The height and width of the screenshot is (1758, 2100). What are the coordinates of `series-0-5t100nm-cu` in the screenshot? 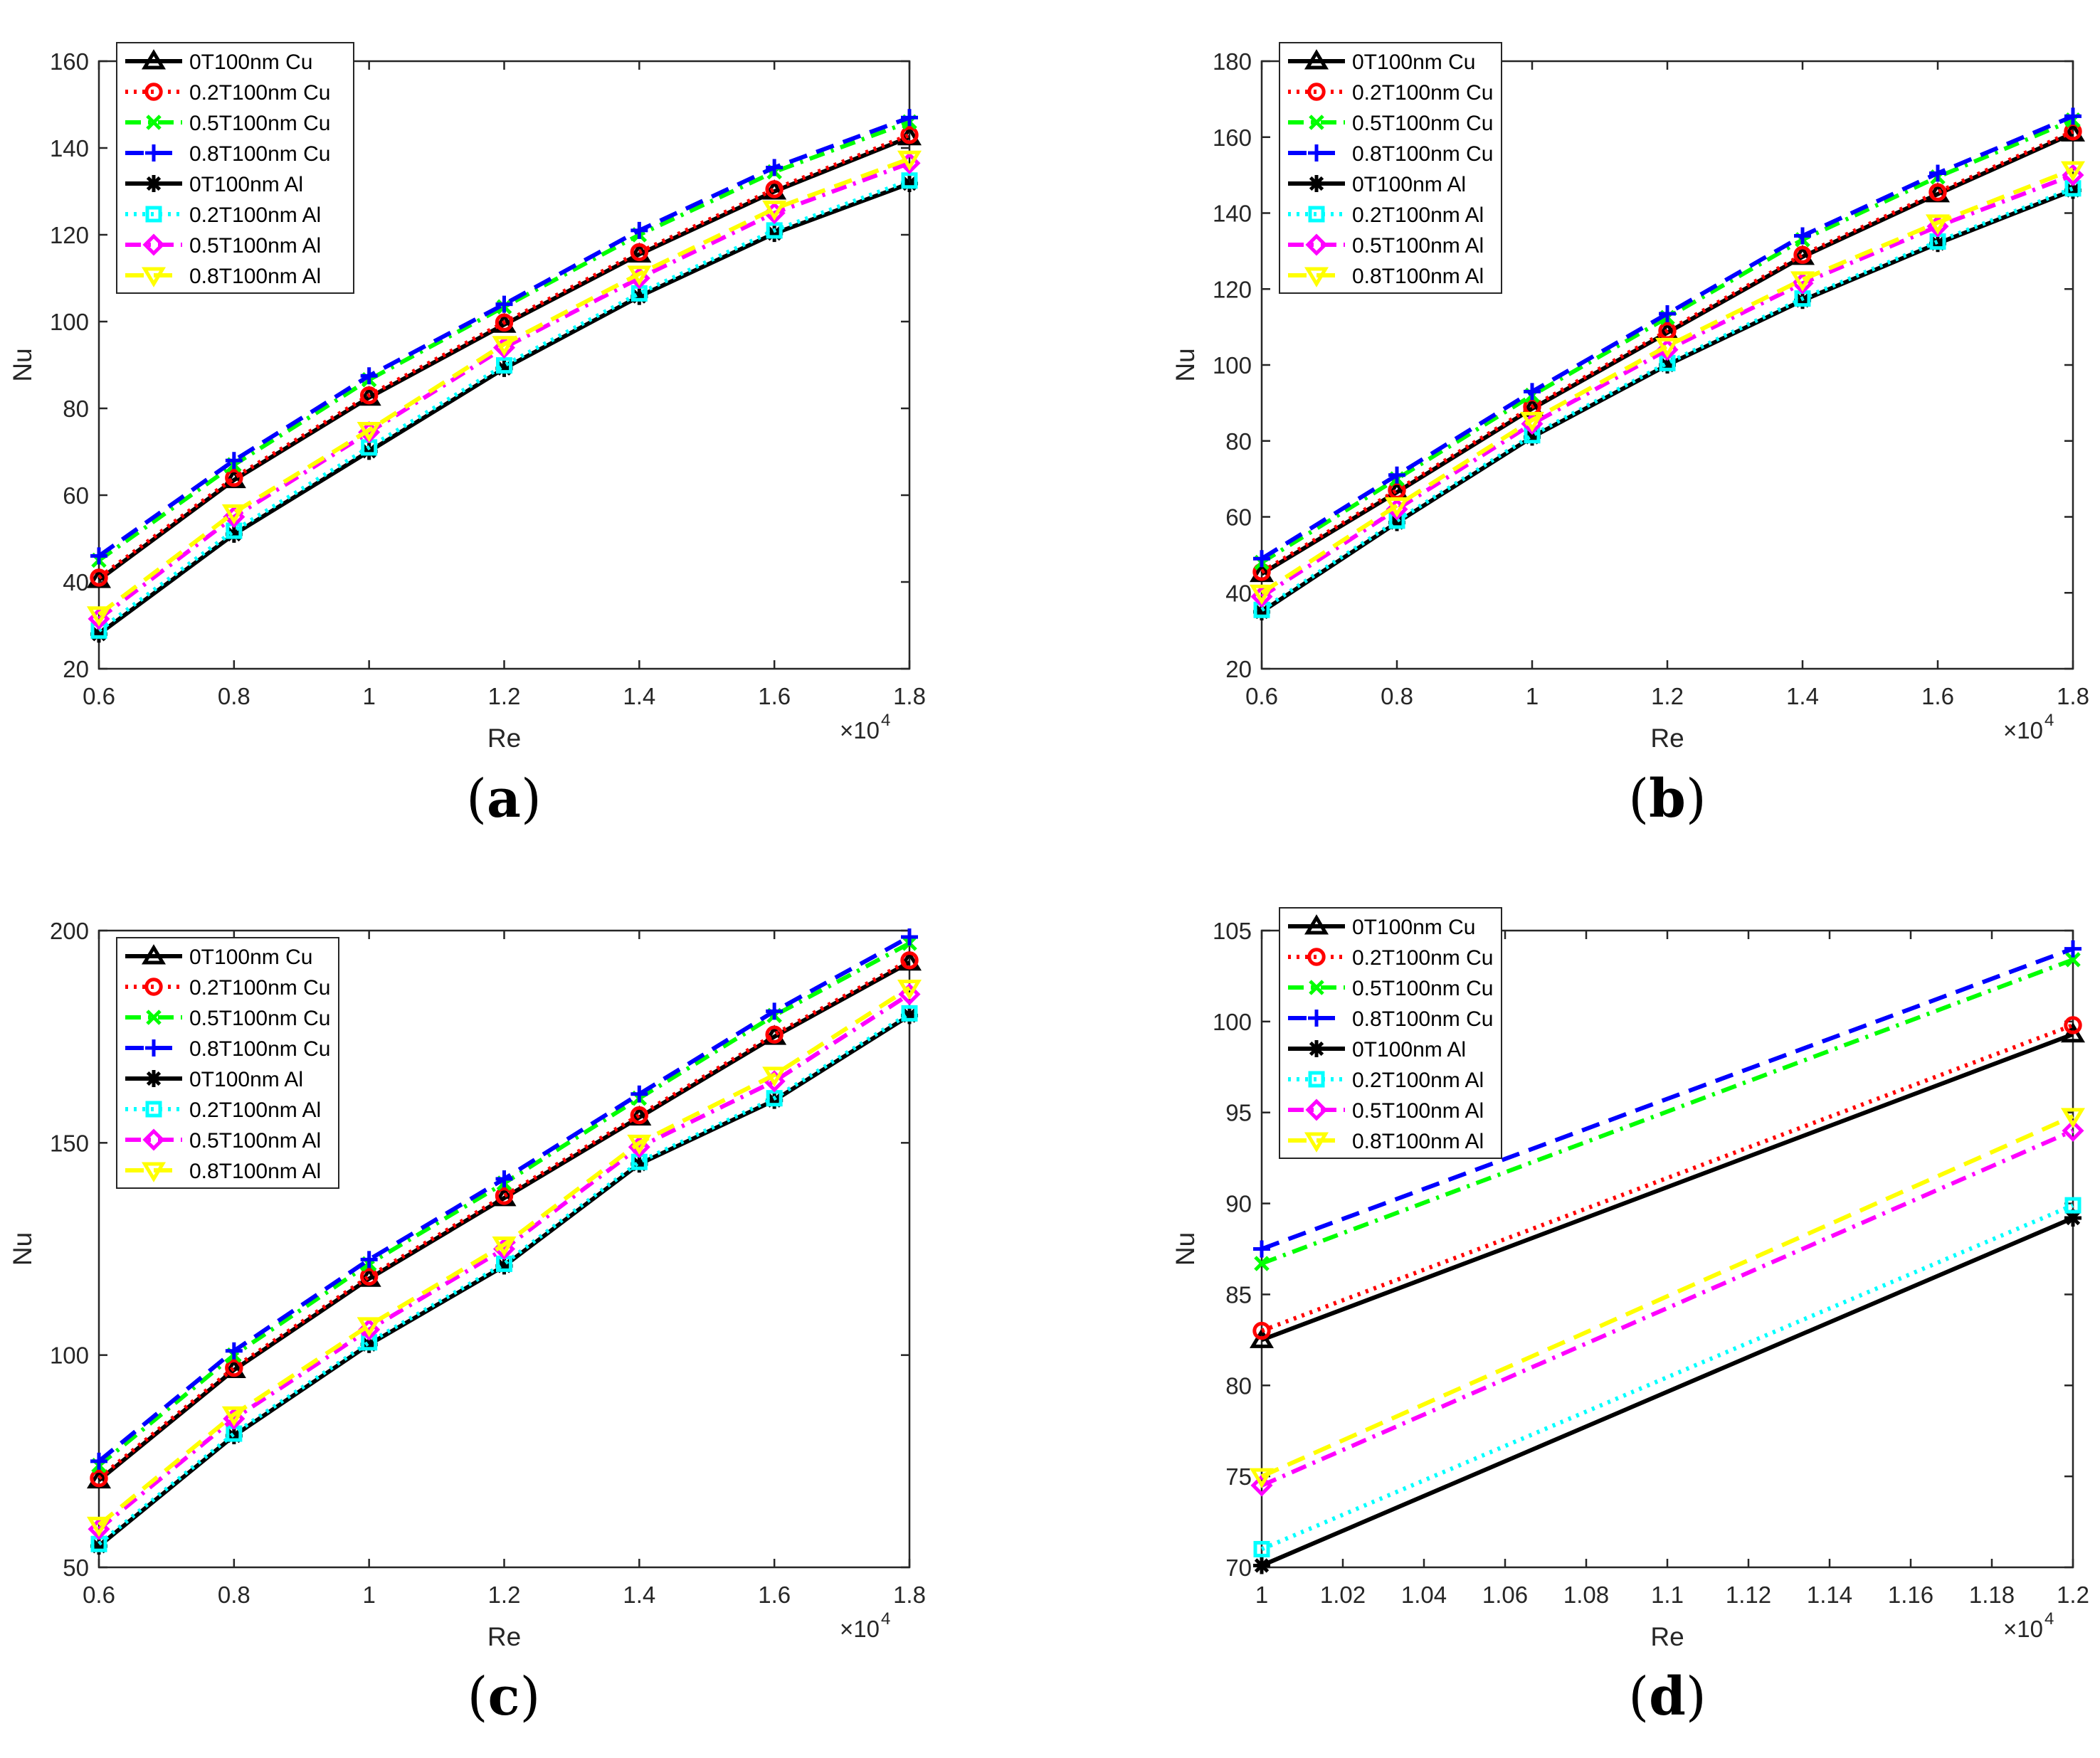 It's located at (1667, 1111).